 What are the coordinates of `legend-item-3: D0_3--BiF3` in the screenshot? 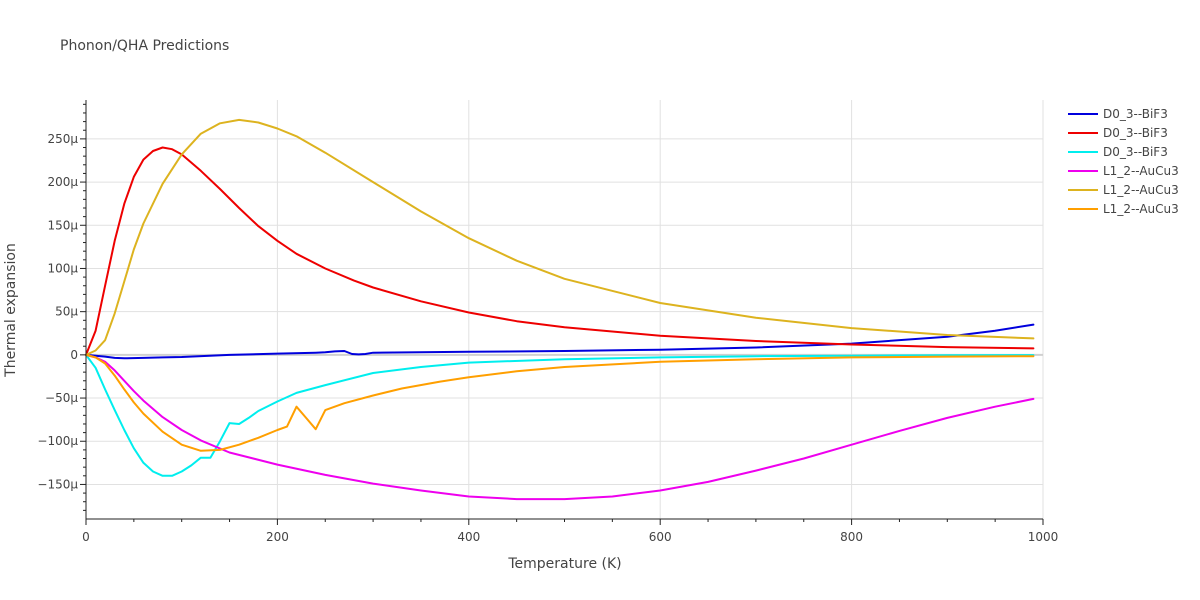 It's located at (1118, 152).